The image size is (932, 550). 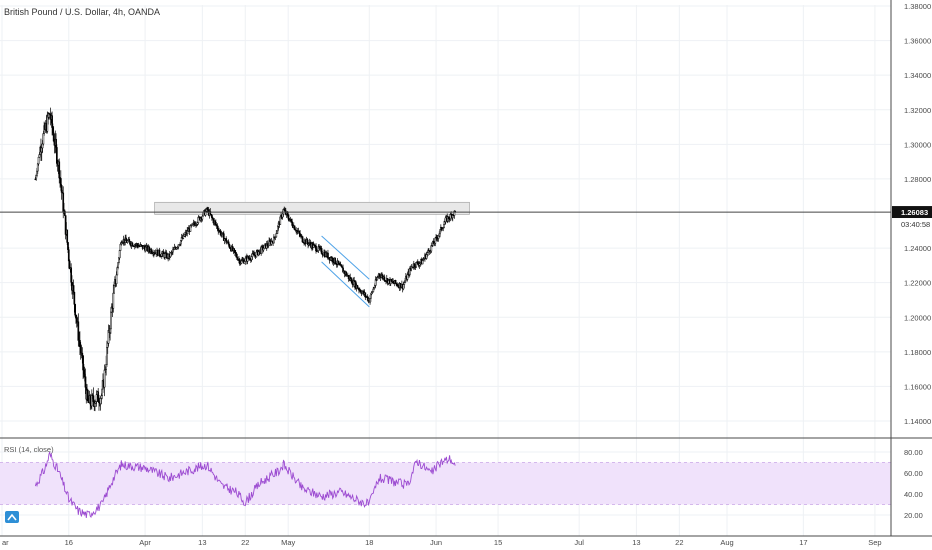 I want to click on rsi-line, so click(x=245, y=485).